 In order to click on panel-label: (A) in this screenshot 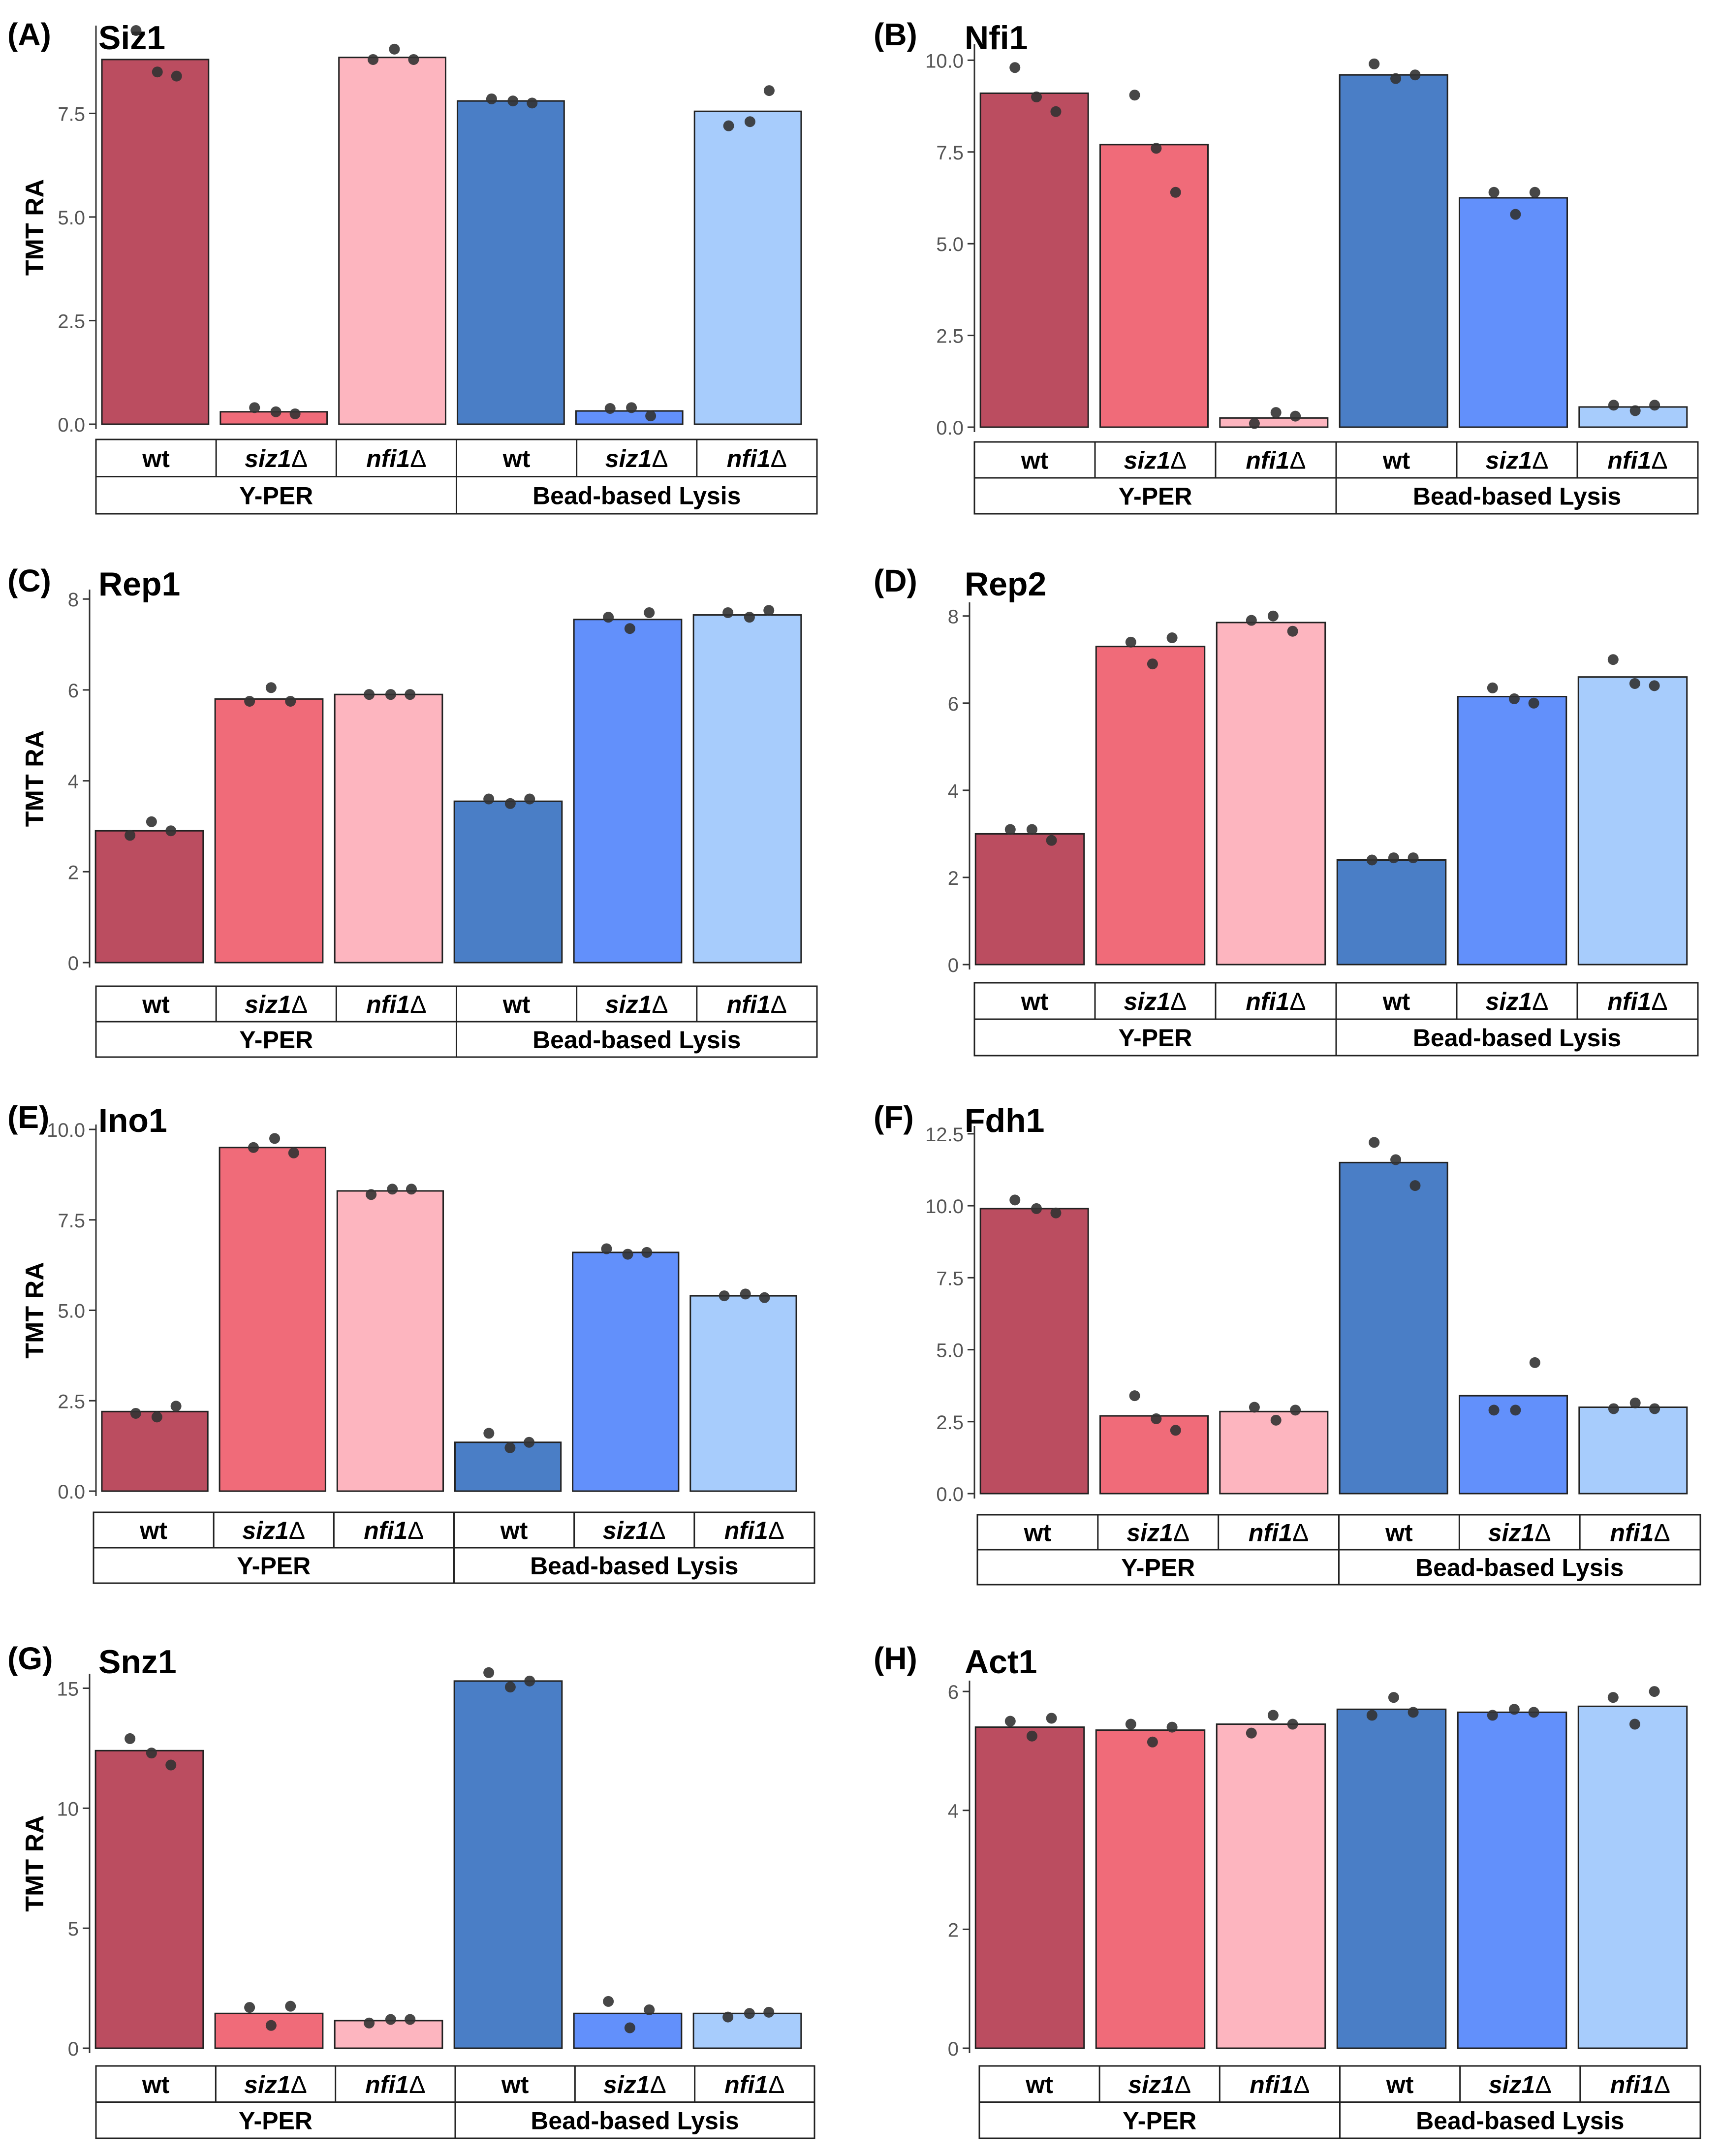, I will do `click(29, 34)`.